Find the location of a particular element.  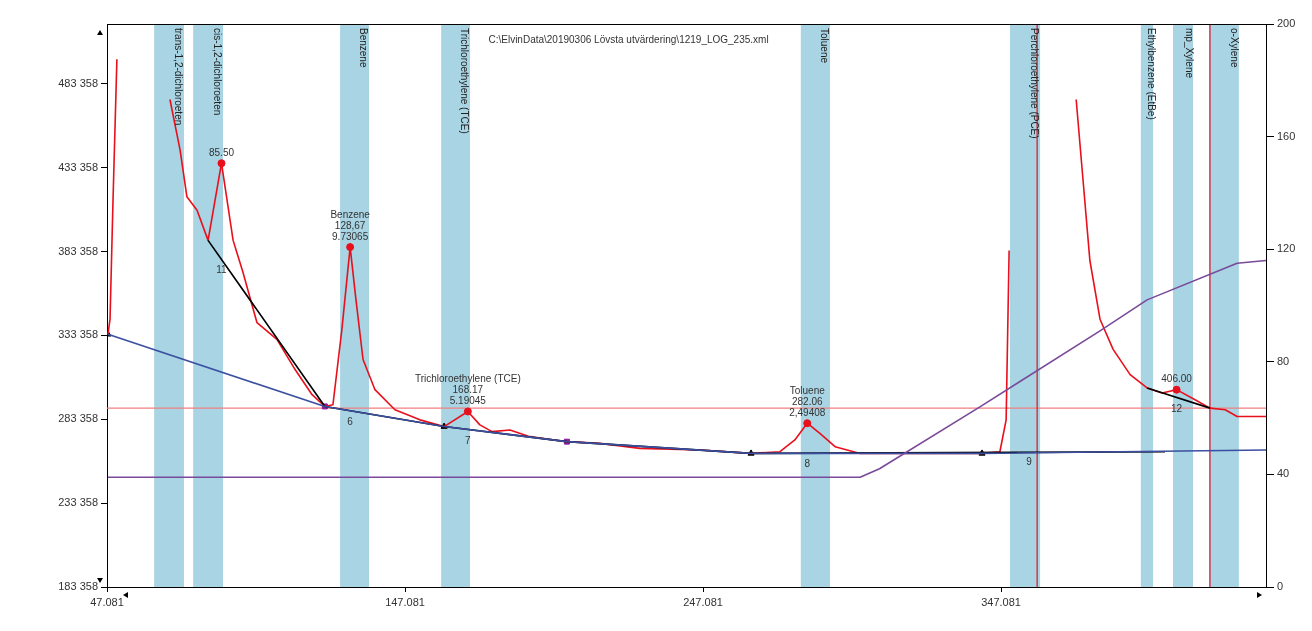

y2-tick-label: 40 is located at coordinates (1283, 473).